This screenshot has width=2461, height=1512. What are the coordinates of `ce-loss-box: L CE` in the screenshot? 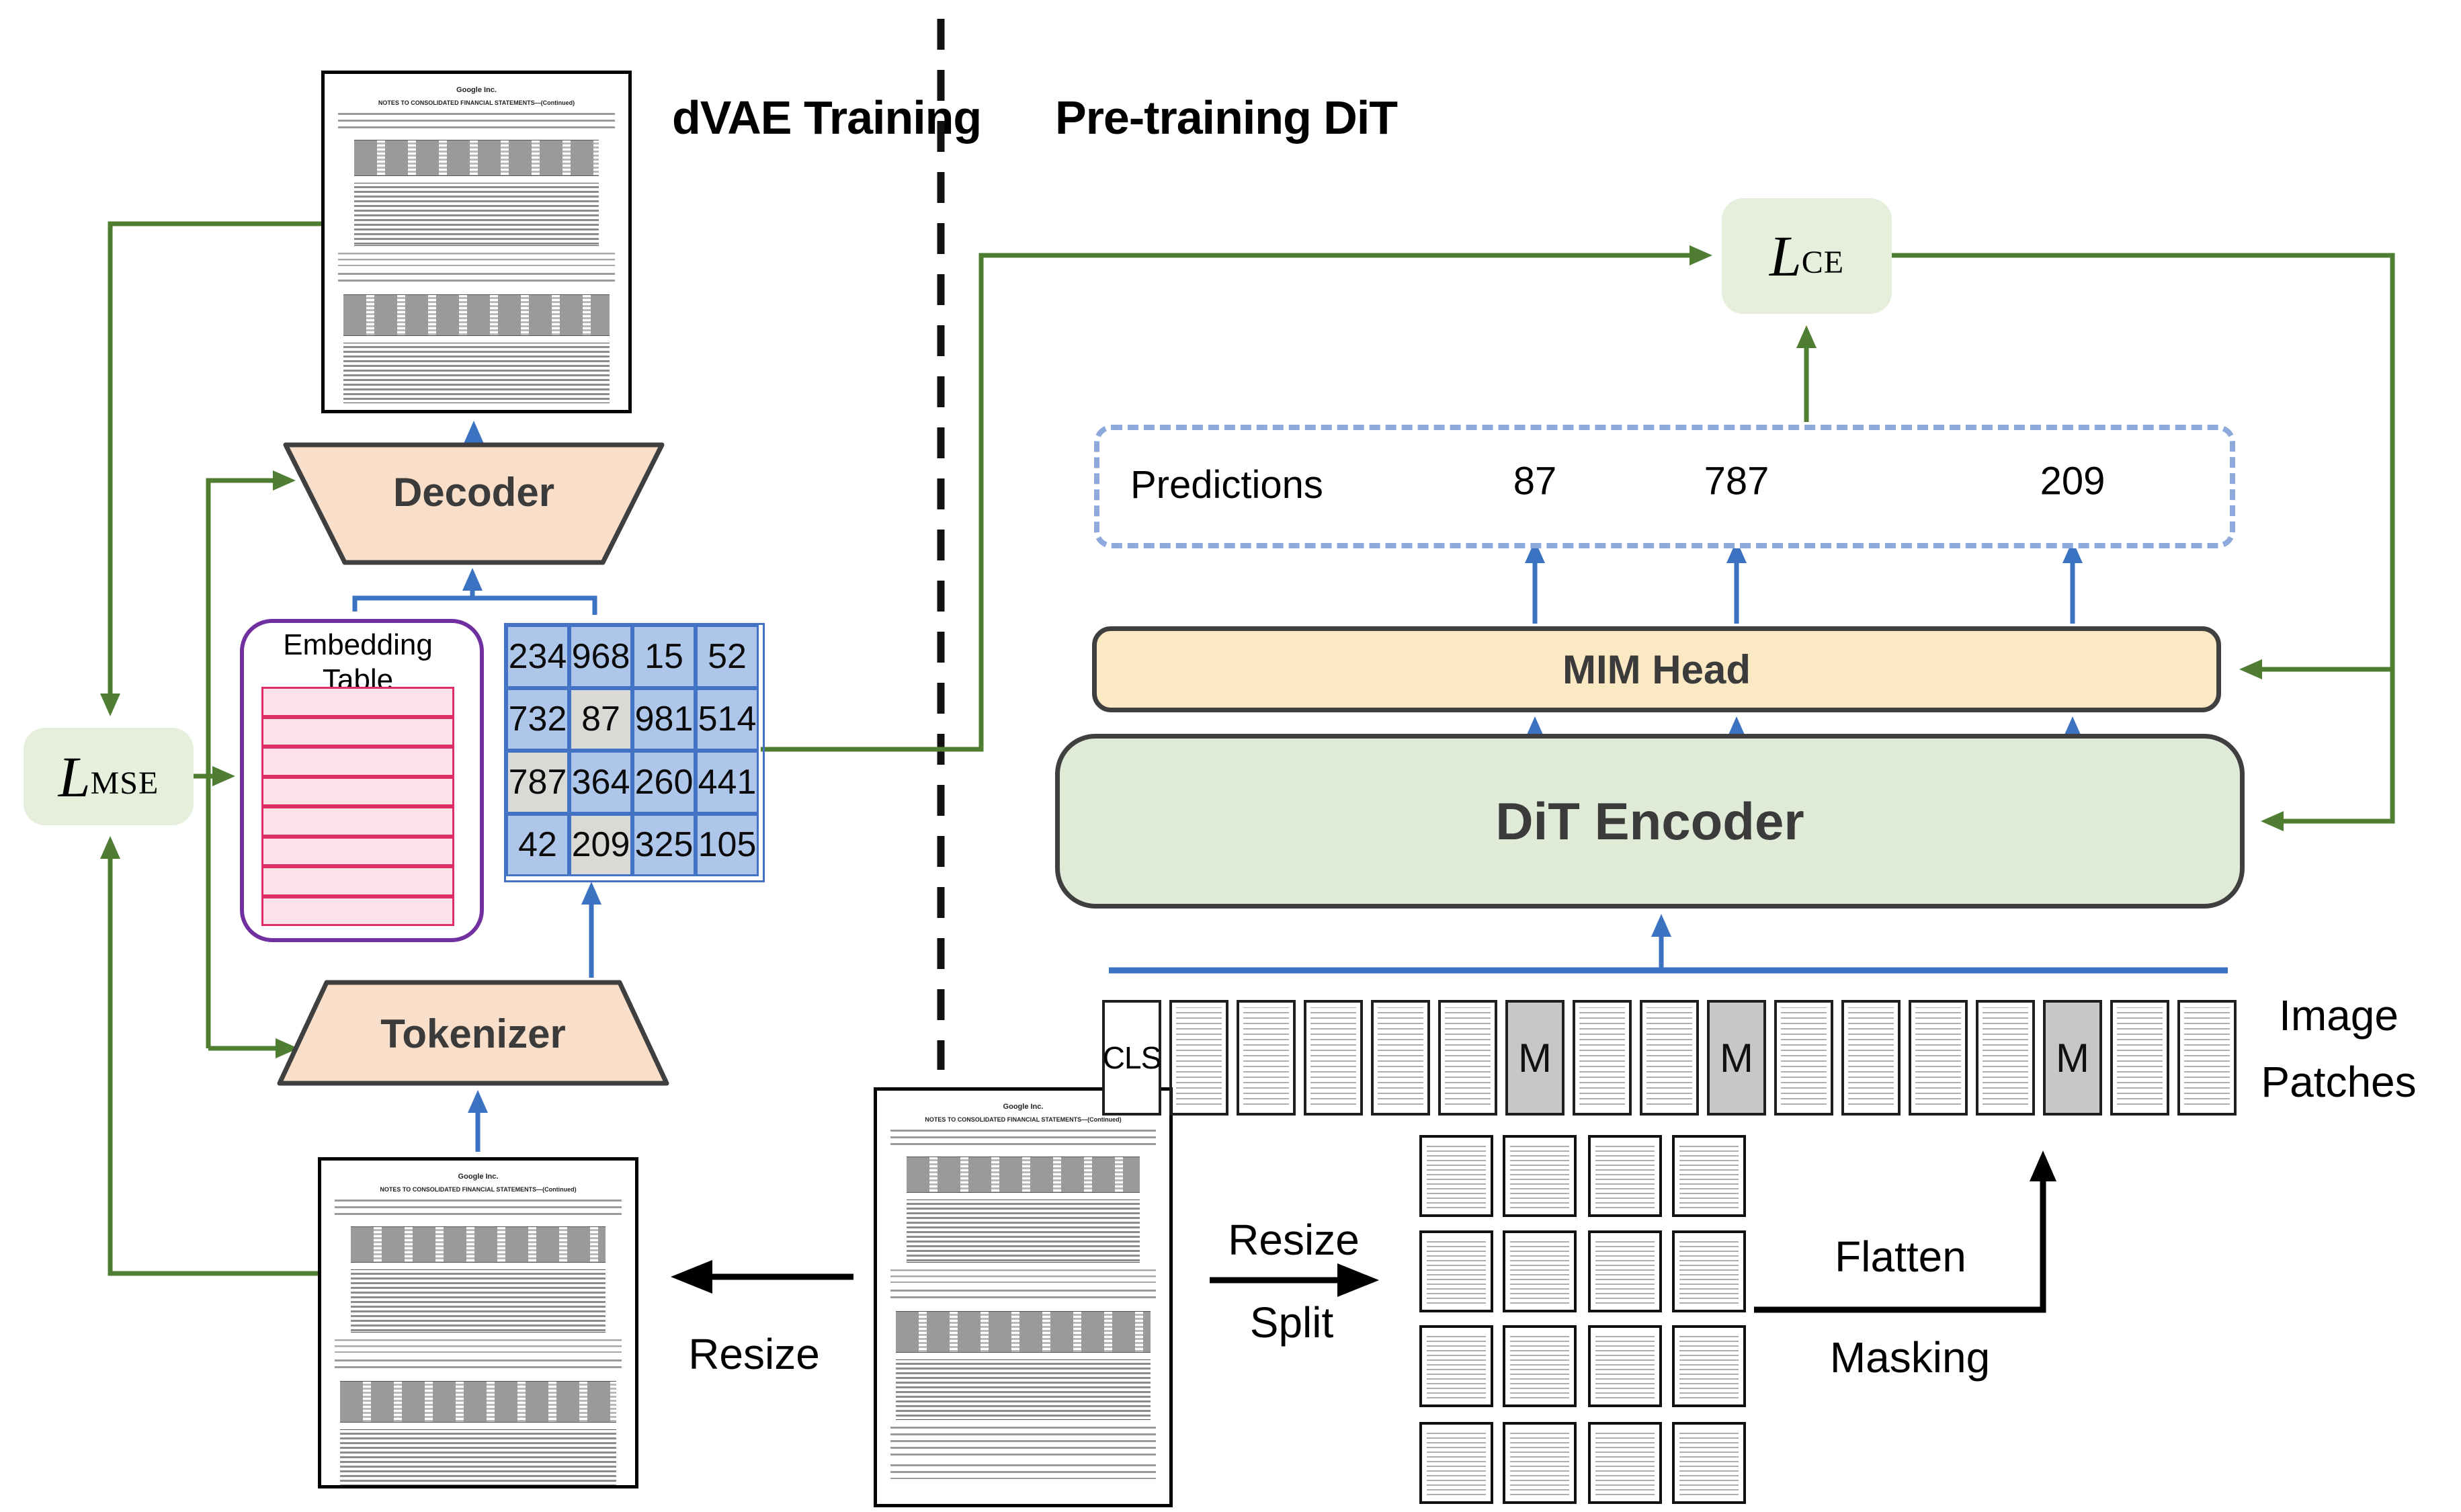 It's located at (1807, 256).